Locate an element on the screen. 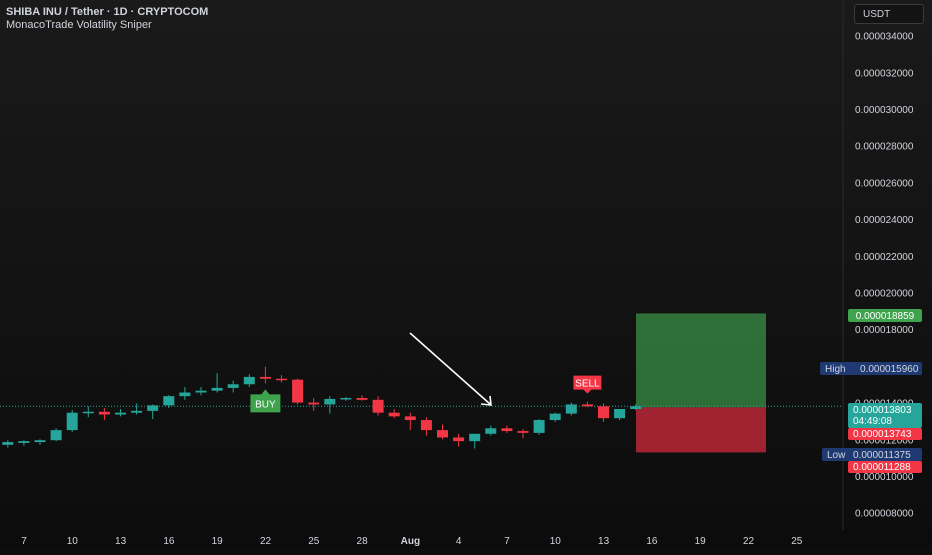  sell-signal: SELL is located at coordinates (587, 384).